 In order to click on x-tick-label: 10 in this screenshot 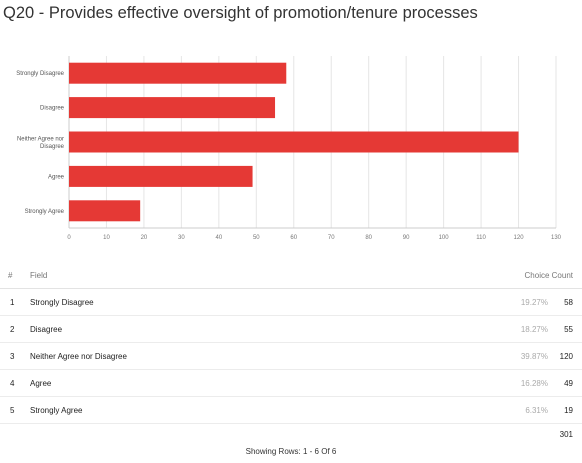, I will do `click(106, 238)`.